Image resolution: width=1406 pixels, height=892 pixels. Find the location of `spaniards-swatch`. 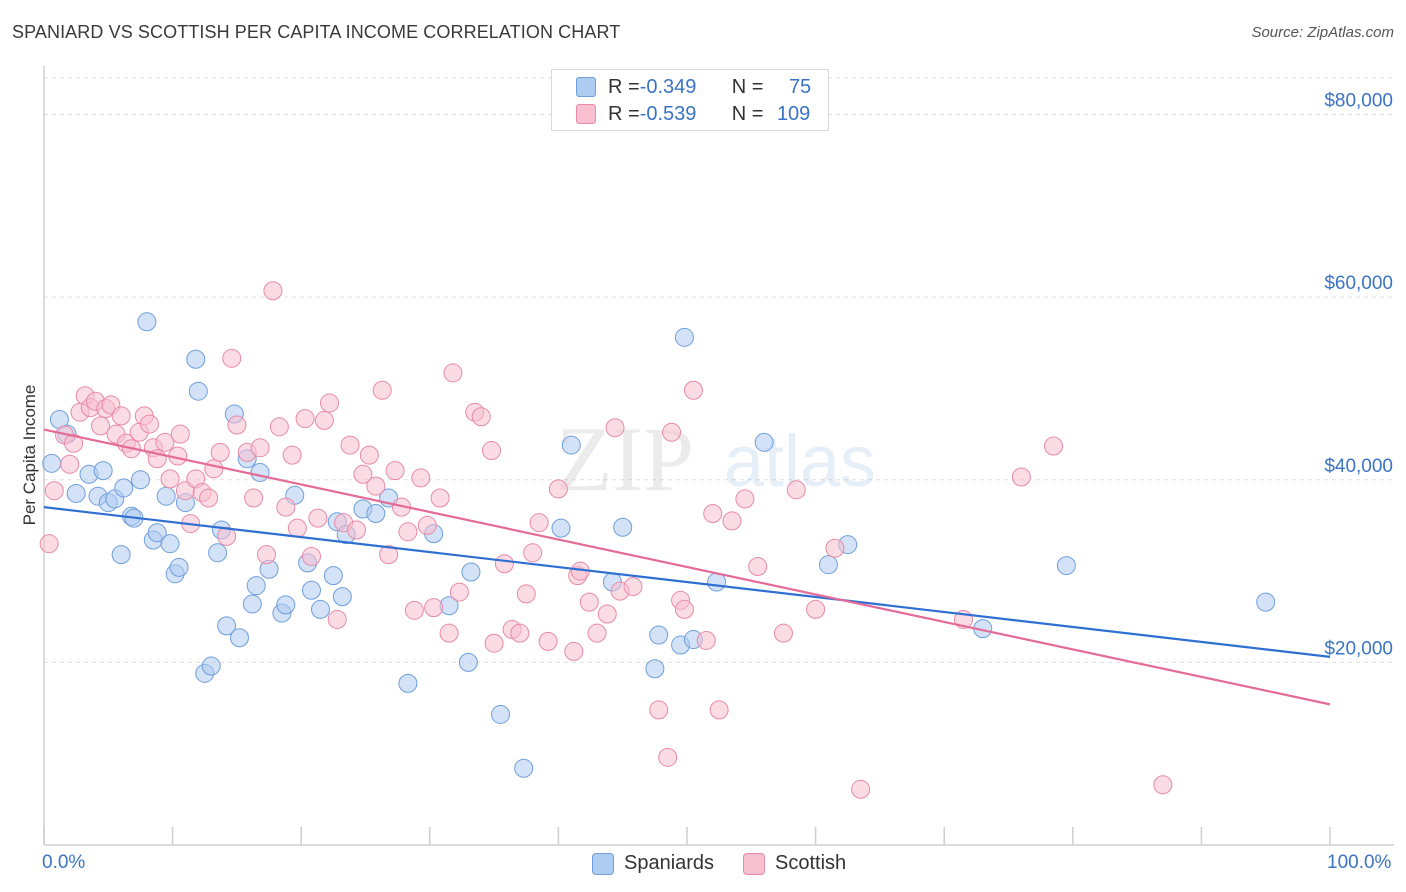

spaniards-swatch is located at coordinates (586, 87).